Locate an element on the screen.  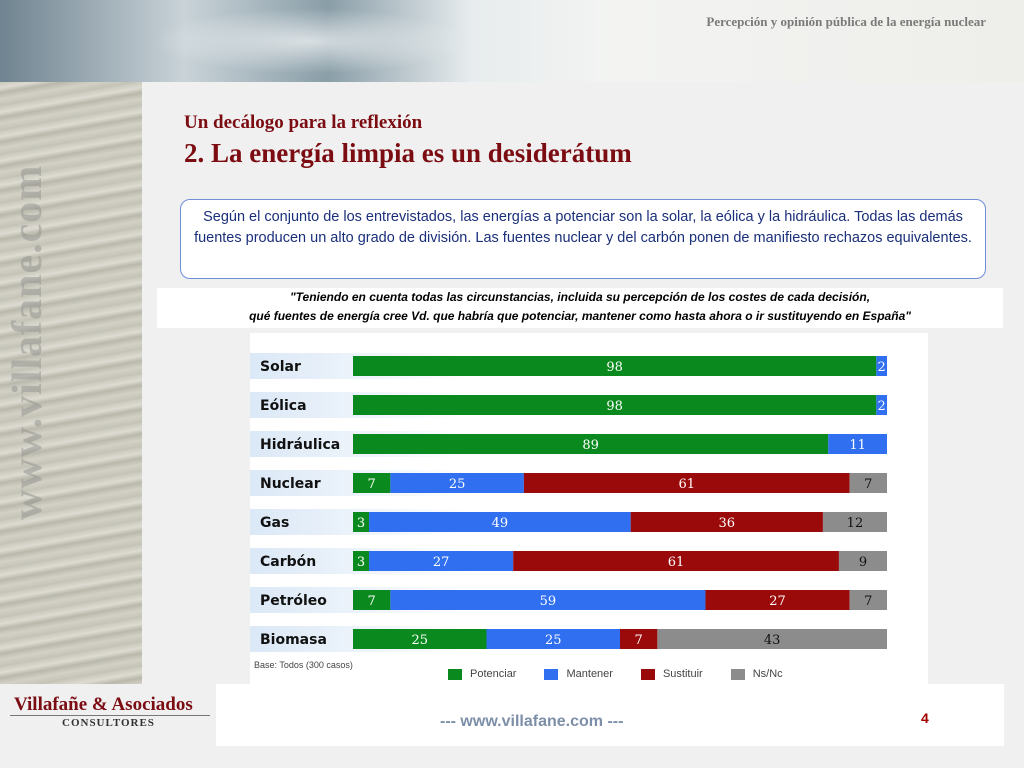
legend-label: Mantener is located at coordinates (589, 674).